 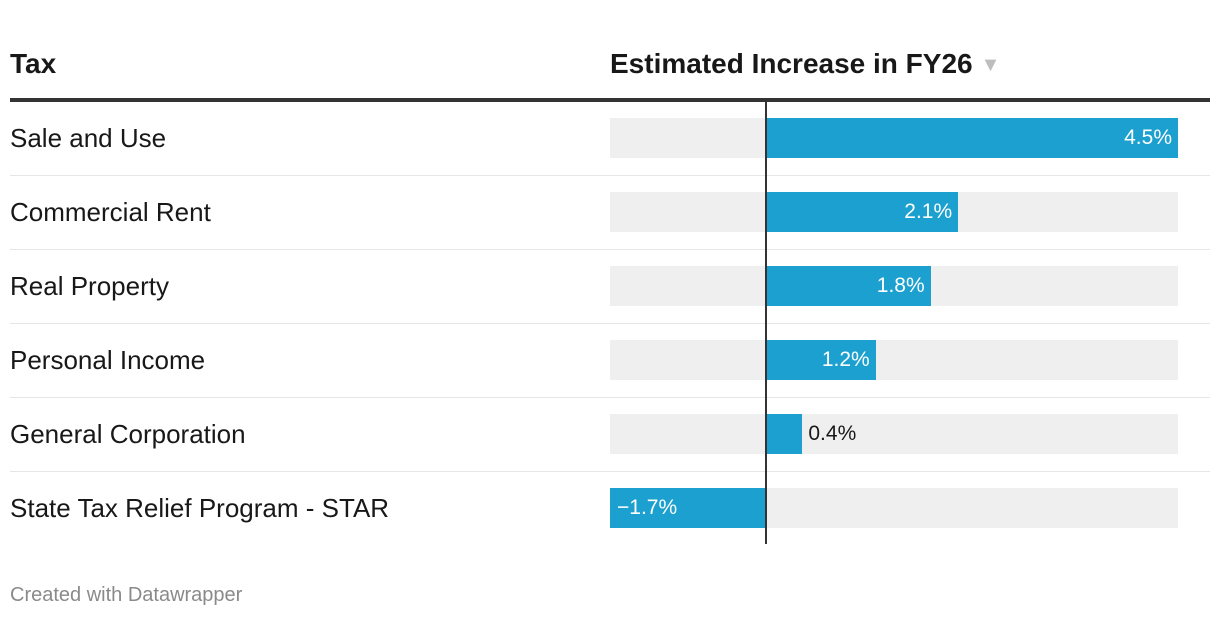 I want to click on row-label: Real Property, so click(x=89, y=286).